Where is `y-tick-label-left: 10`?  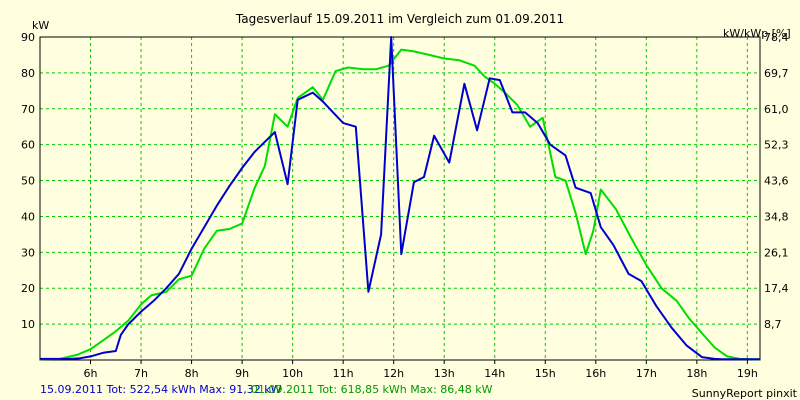 y-tick-label-left: 10 is located at coordinates (28, 324).